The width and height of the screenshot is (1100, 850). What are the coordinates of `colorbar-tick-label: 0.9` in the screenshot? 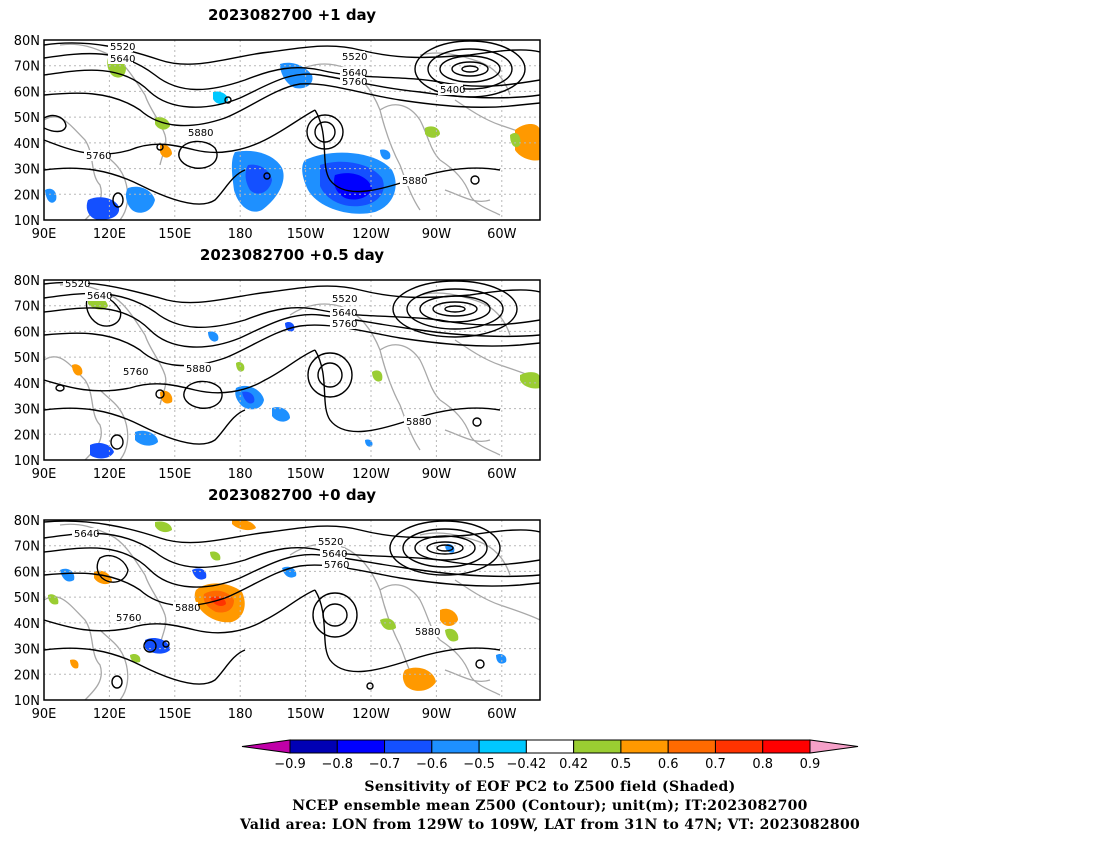 It's located at (810, 764).